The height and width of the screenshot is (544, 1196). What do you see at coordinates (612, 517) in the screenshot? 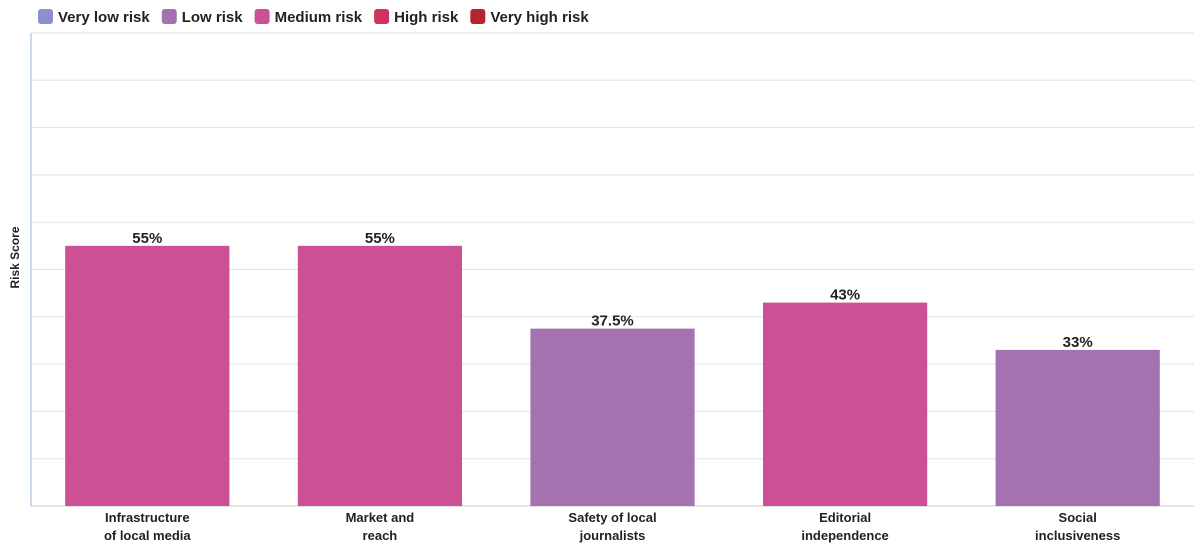
I see `x-tick-label: Safety of local` at bounding box center [612, 517].